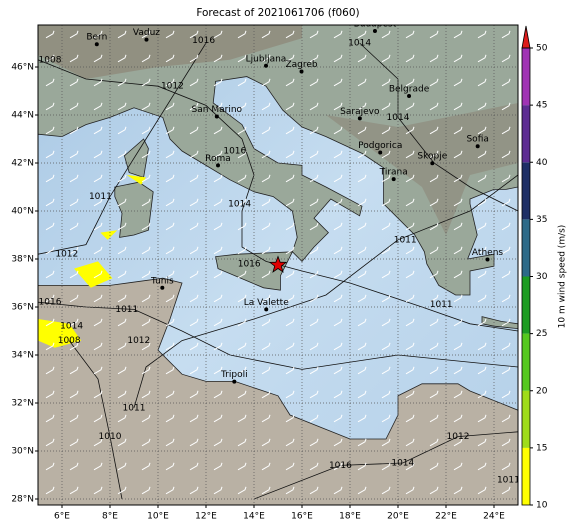 Image resolution: width=576 pixels, height=529 pixels. I want to click on x-tick-label: 12°E, so click(206, 517).